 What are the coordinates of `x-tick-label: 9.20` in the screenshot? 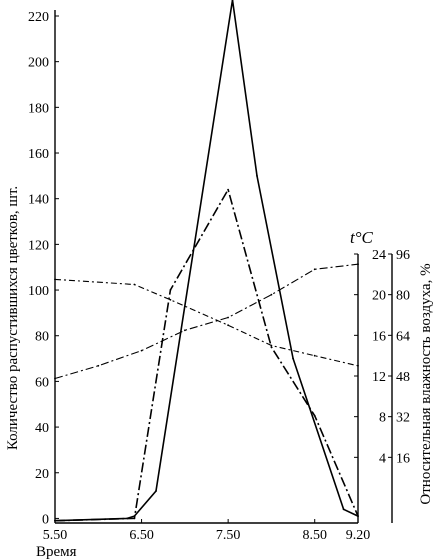 It's located at (358, 535).